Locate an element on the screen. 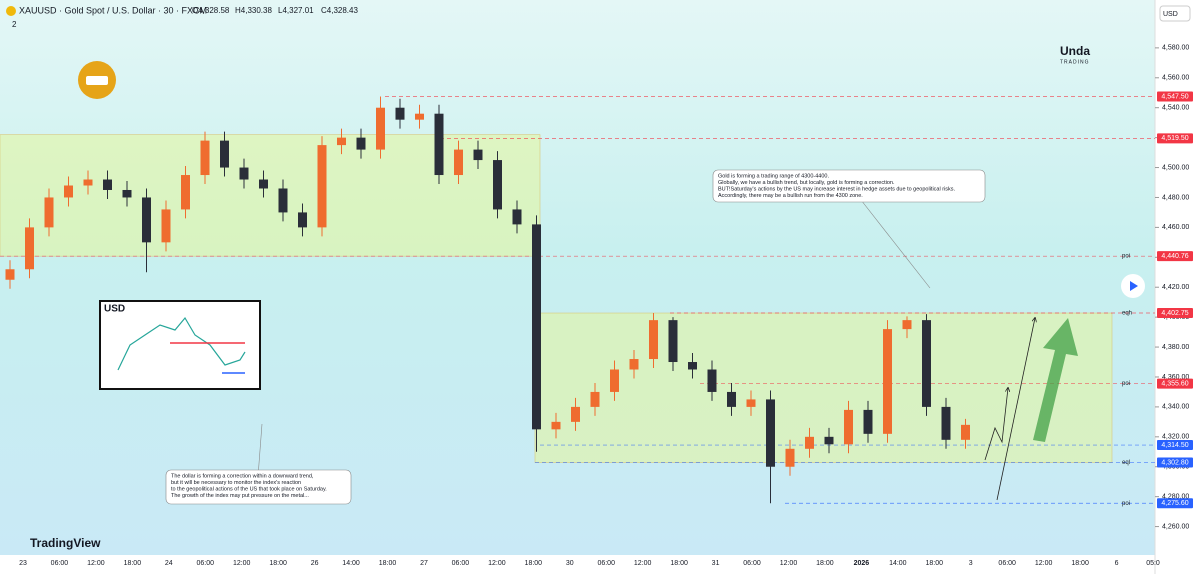 This screenshot has width=1200, height=579. bullish-arrow is located at coordinates (1055, 380).